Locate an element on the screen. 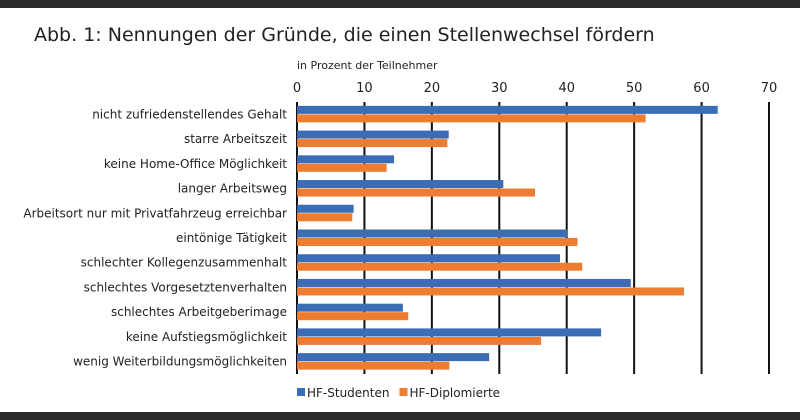 The width and height of the screenshot is (800, 420). category-label: keine Aufstiegsmöglichkeit is located at coordinates (206, 337).